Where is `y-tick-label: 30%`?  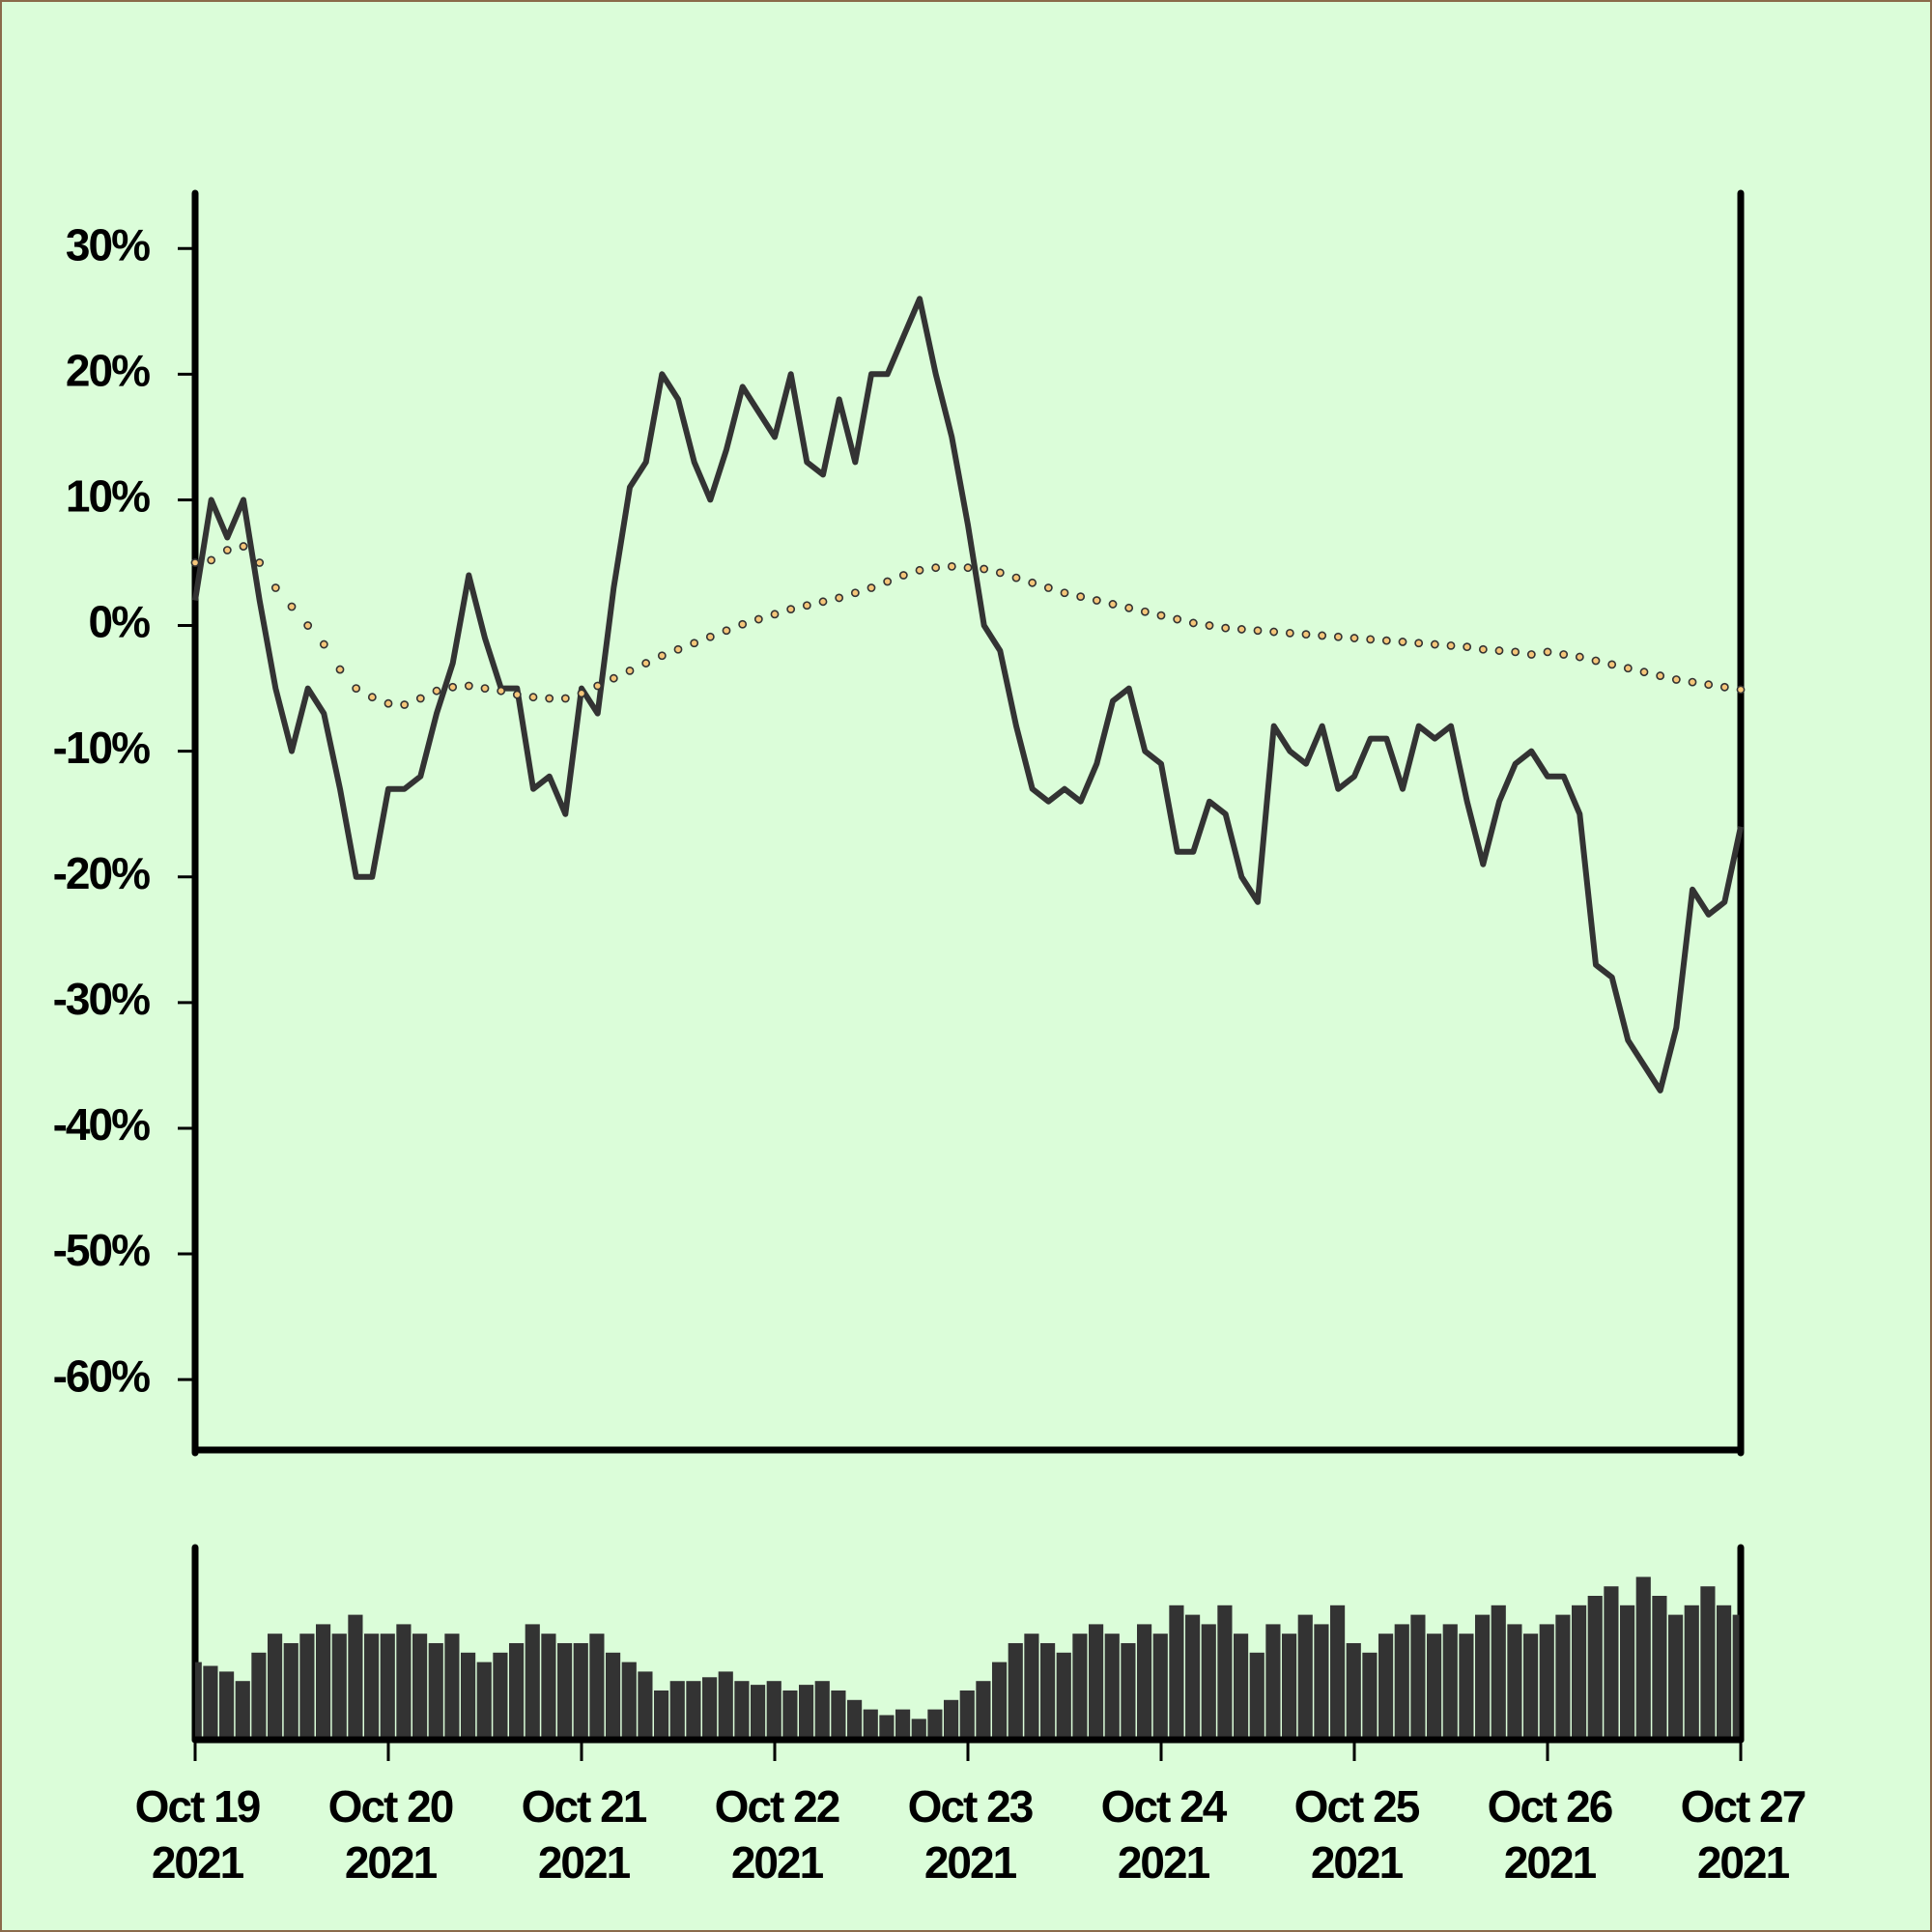 y-tick-label: 30% is located at coordinates (108, 244).